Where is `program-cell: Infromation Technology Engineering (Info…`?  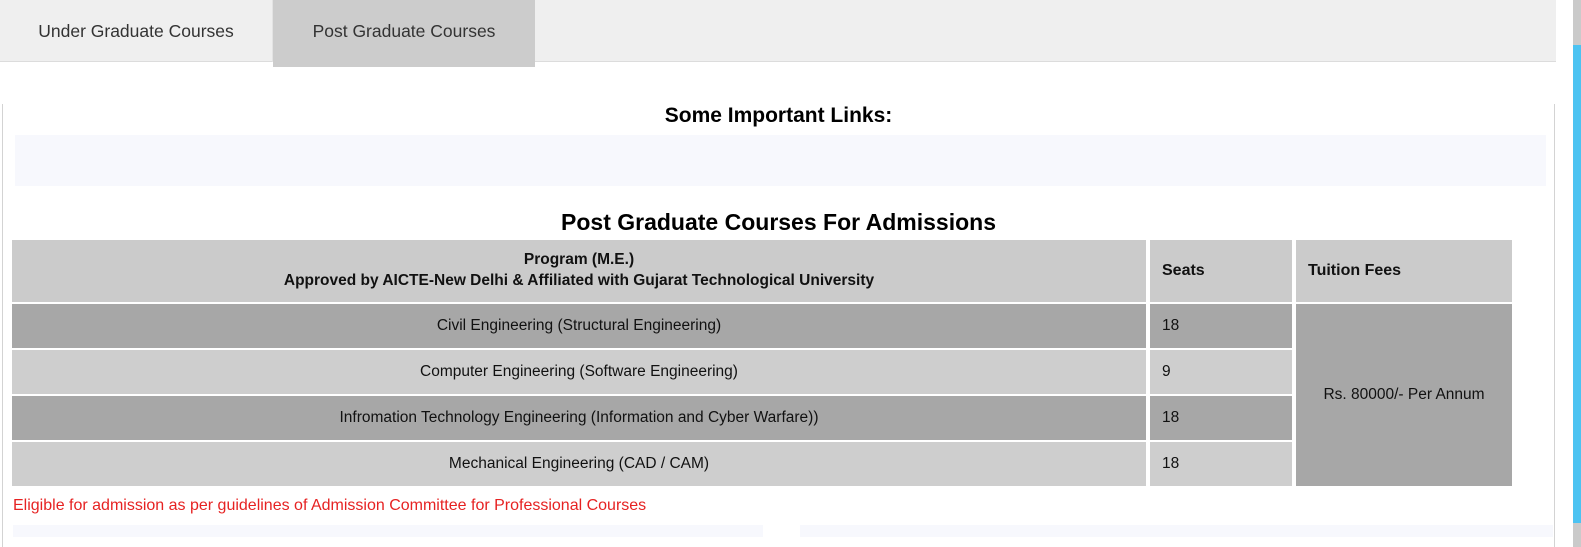
program-cell: Infromation Technology Engineering (Info… is located at coordinates (579, 418).